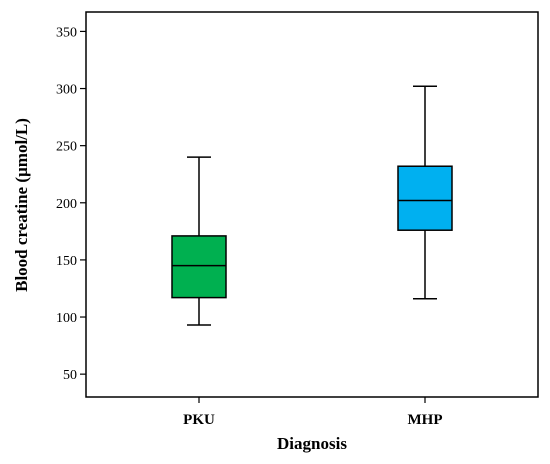 The image size is (550, 464). I want to click on y-tick-label: 50, so click(70, 375).